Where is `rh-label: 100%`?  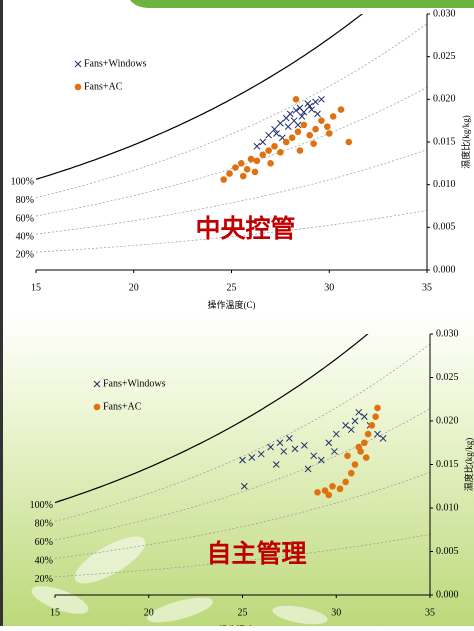
rh-label: 100% is located at coordinates (22, 182).